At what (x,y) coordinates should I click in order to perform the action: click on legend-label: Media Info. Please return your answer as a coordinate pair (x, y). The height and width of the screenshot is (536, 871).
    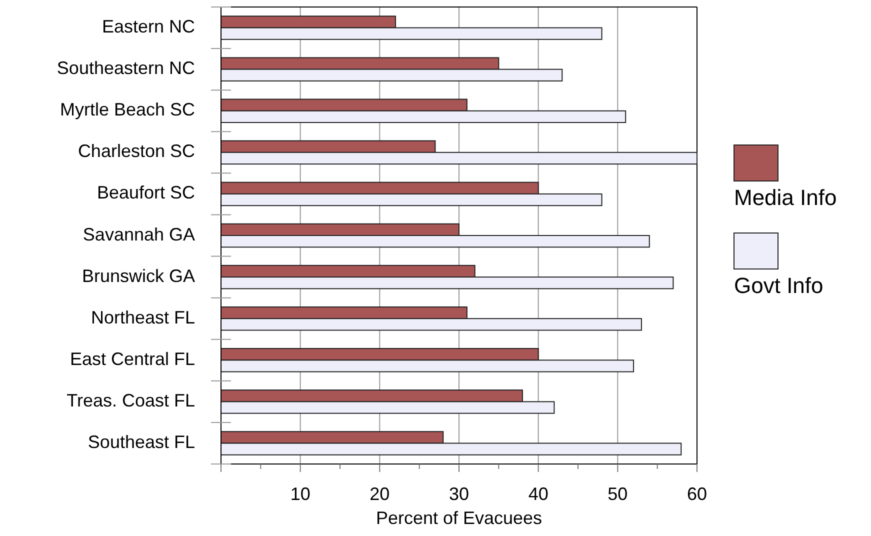
    Looking at the image, I should click on (785, 197).